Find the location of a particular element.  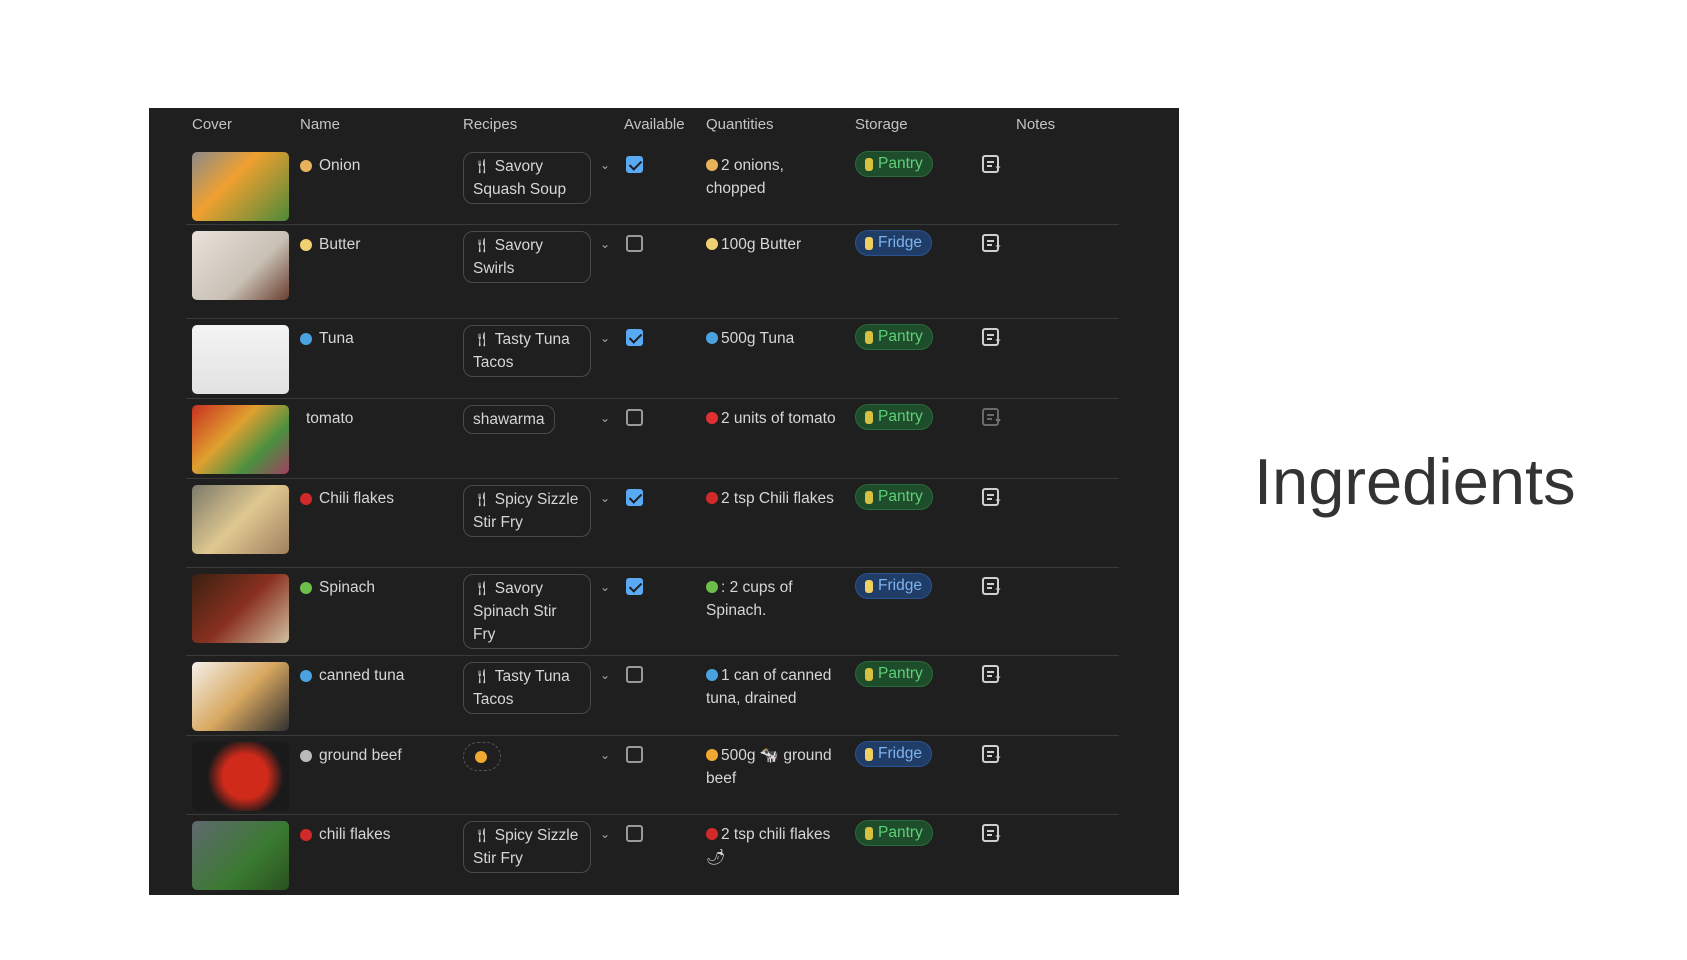

header-quantities: Quantities is located at coordinates (740, 124).